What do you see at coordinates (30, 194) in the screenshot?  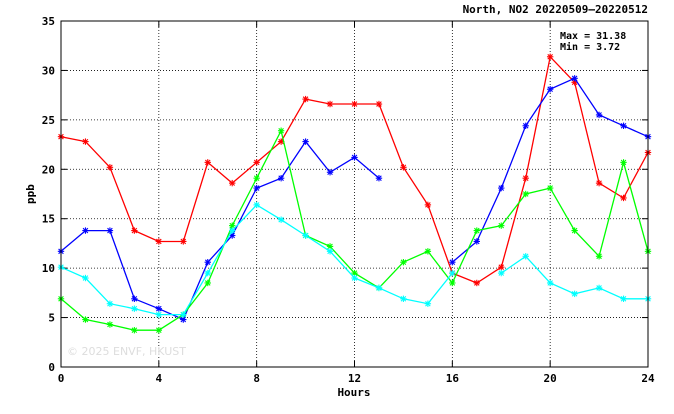 I see `y-axis-label: ppb` at bounding box center [30, 194].